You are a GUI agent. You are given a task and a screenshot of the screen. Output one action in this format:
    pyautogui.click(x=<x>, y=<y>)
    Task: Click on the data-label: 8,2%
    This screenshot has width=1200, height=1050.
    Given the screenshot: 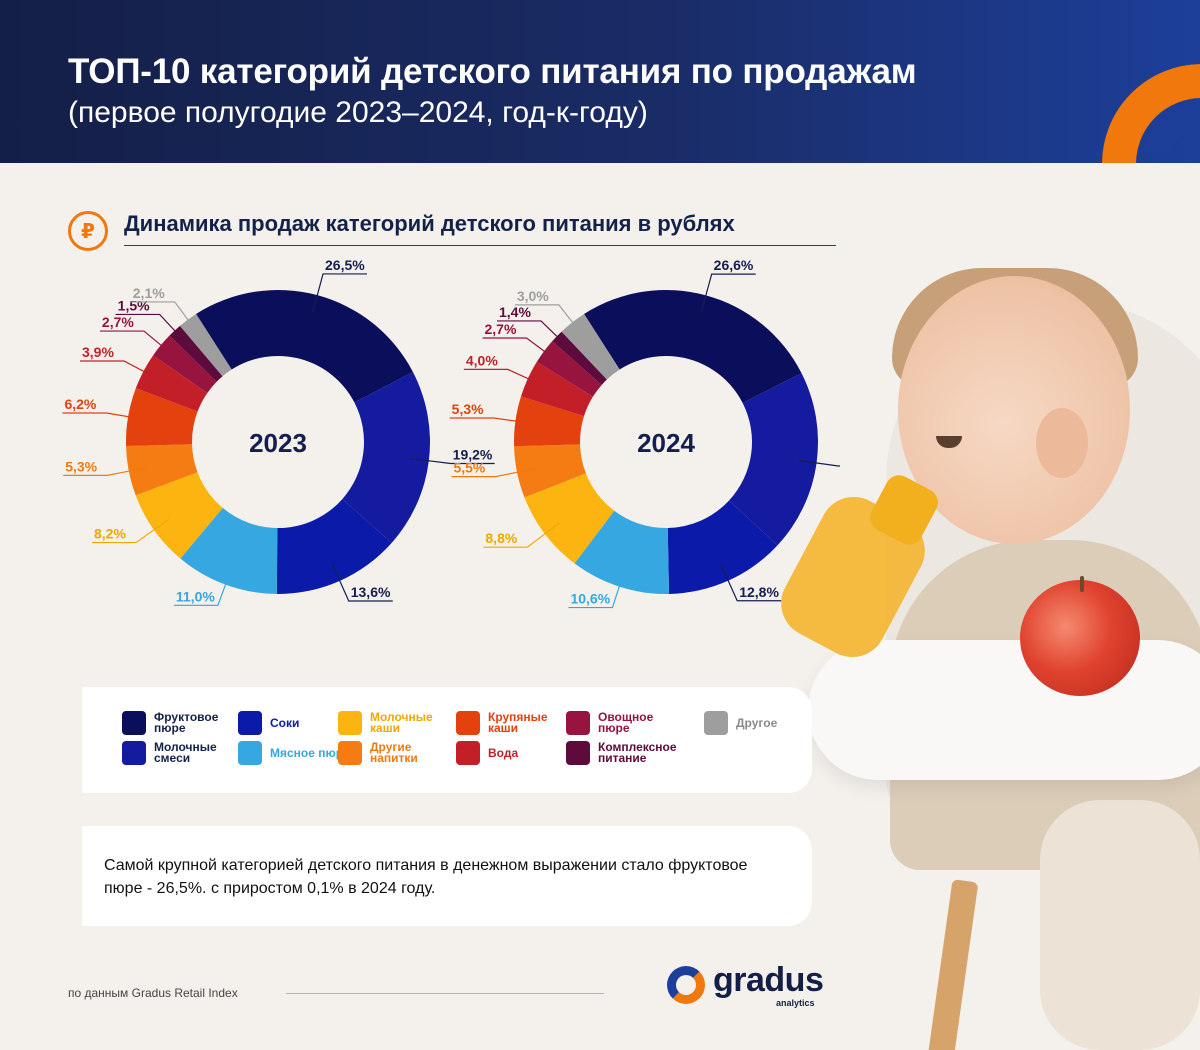 What is the action you would take?
    pyautogui.click(x=110, y=534)
    